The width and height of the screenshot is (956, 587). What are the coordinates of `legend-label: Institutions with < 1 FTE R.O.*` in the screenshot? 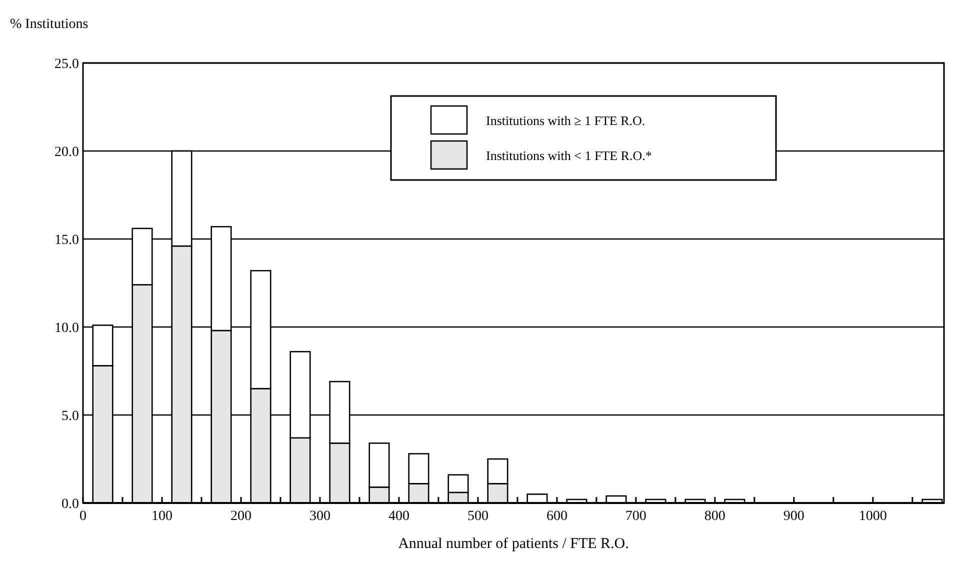 It's located at (569, 155).